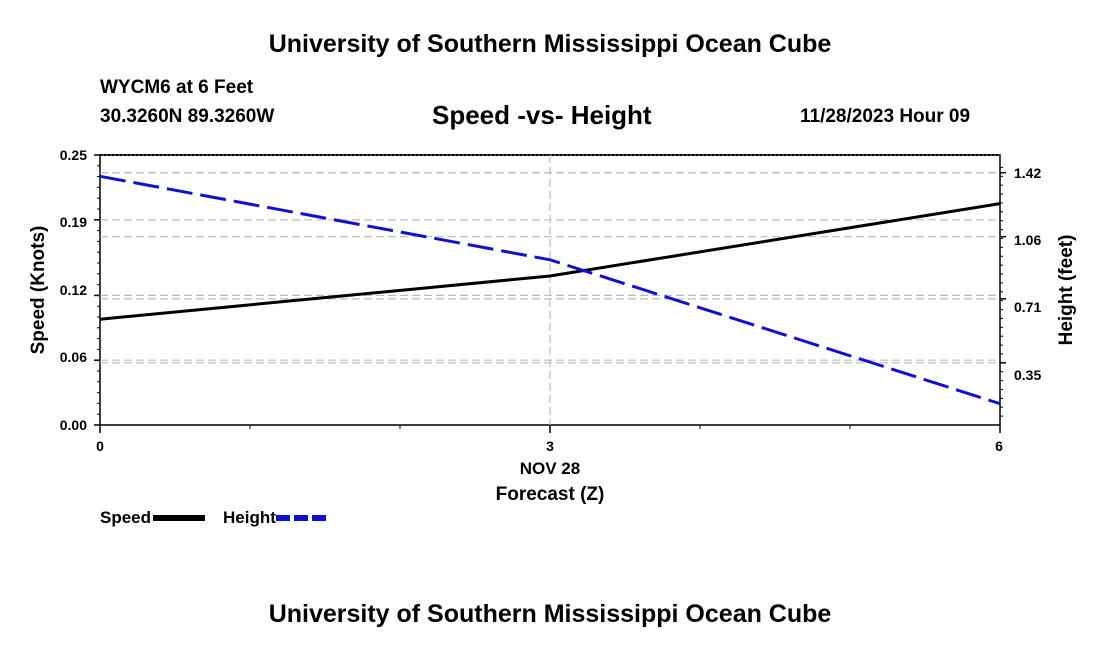 This screenshot has width=1100, height=650. I want to click on x-axis-title: Forecast (Z), so click(550, 494).